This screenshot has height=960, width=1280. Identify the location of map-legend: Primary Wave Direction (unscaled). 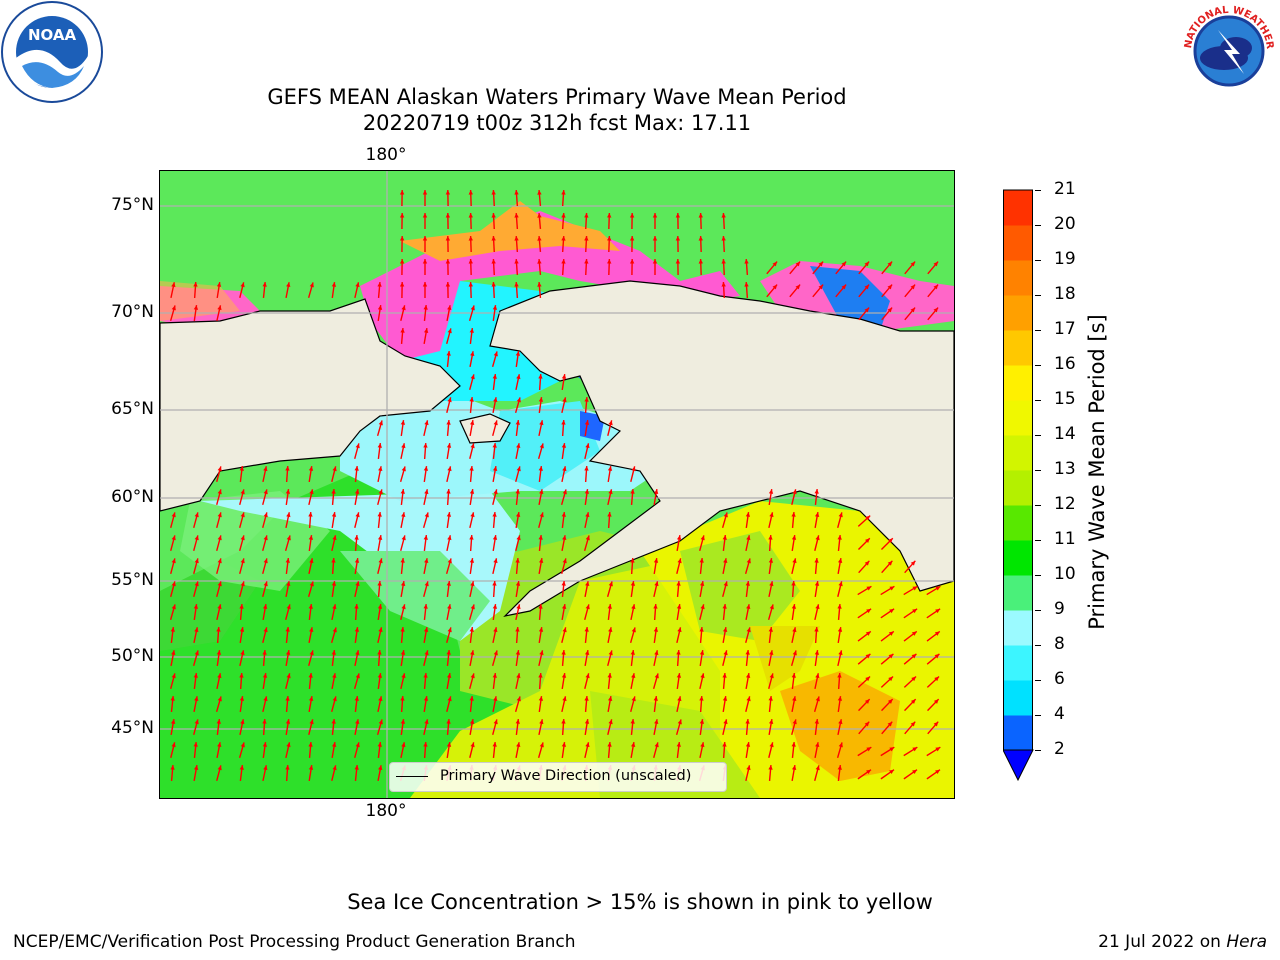
(558, 777).